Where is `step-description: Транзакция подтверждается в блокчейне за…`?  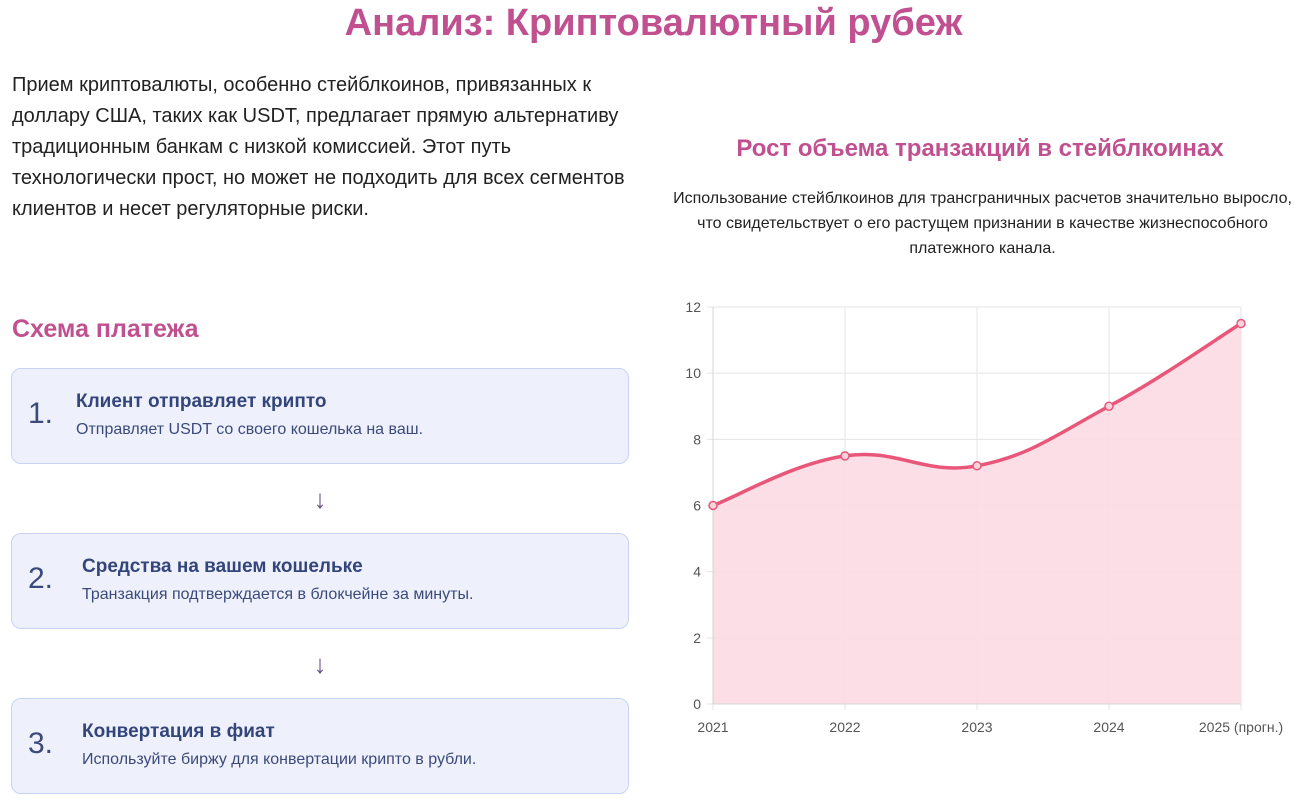 step-description: Транзакция подтверждается в блокчейне за… is located at coordinates (278, 594).